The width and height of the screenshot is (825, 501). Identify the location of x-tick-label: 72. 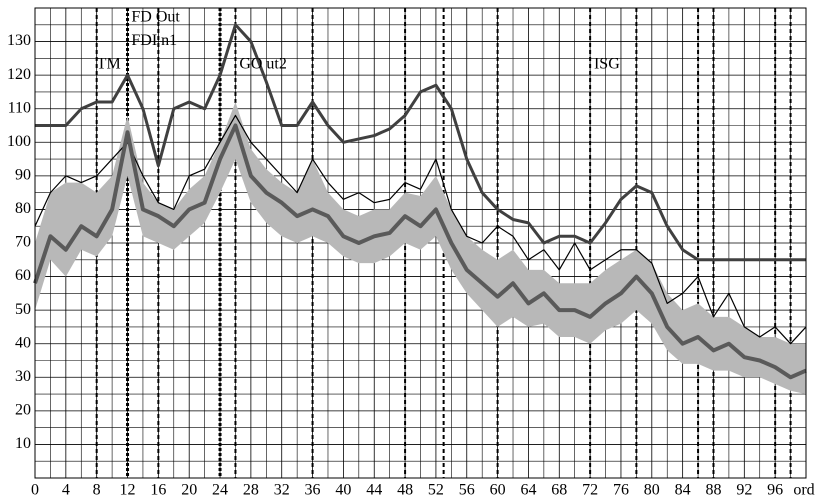
(590, 490).